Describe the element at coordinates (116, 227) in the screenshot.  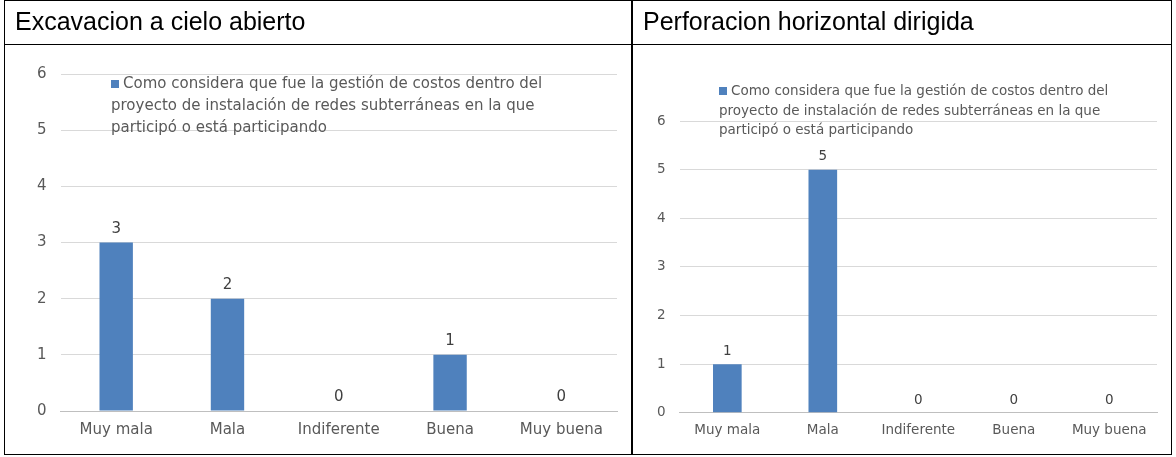
I see `data-label: 3` at that location.